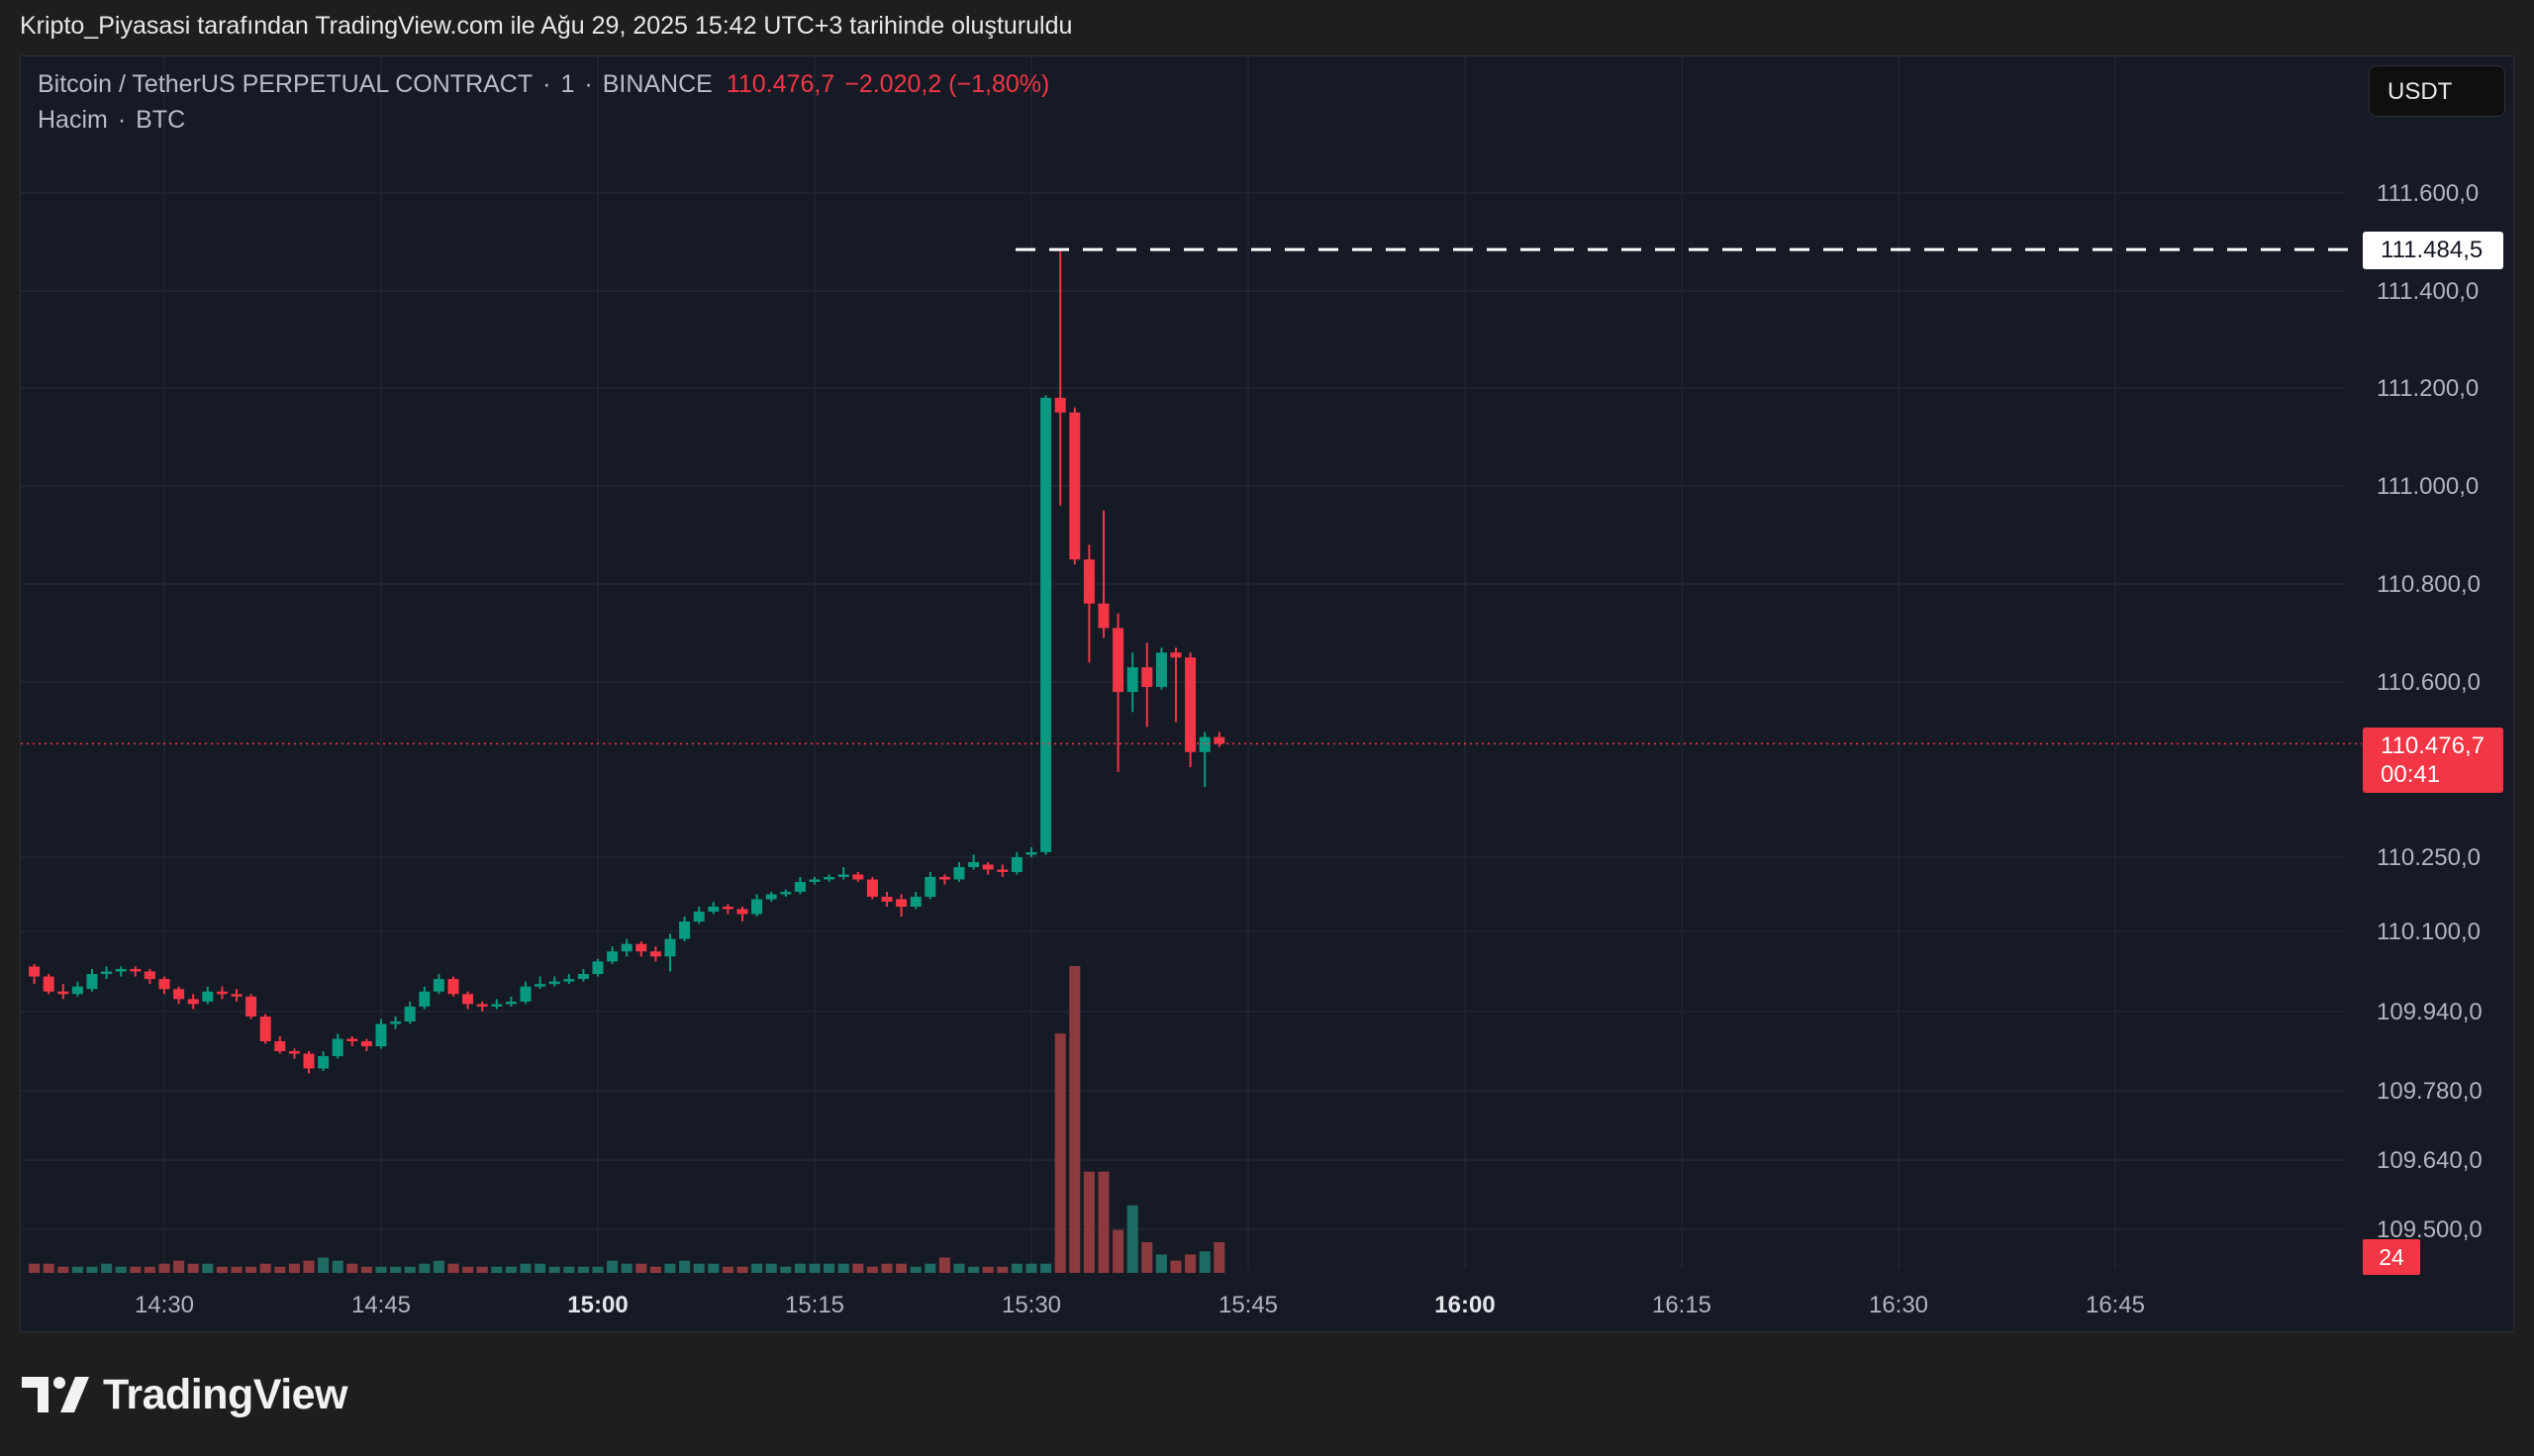 This screenshot has width=2534, height=1456. What do you see at coordinates (2392, 1257) in the screenshot?
I see `volume-value-badge: 24` at bounding box center [2392, 1257].